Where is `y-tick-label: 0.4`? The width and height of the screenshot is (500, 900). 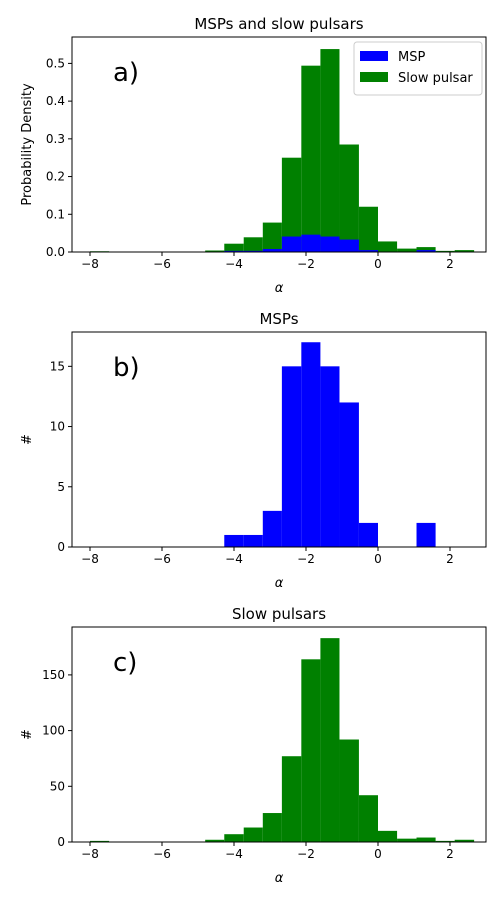
y-tick-label: 0.4 is located at coordinates (55, 101).